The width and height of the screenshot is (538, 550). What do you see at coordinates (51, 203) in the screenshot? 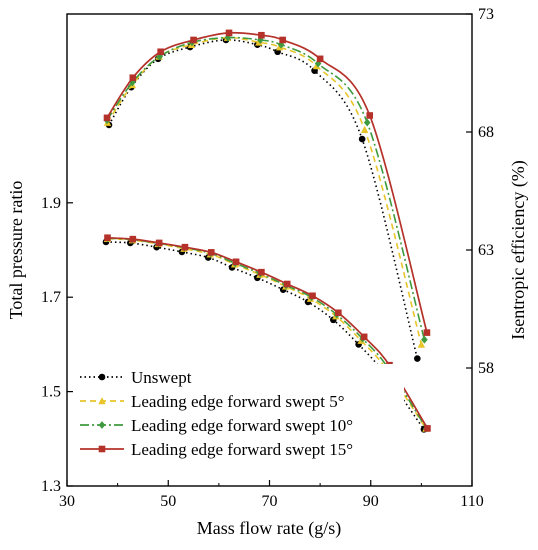
I see `y-left-tick-label: 1.9` at bounding box center [51, 203].